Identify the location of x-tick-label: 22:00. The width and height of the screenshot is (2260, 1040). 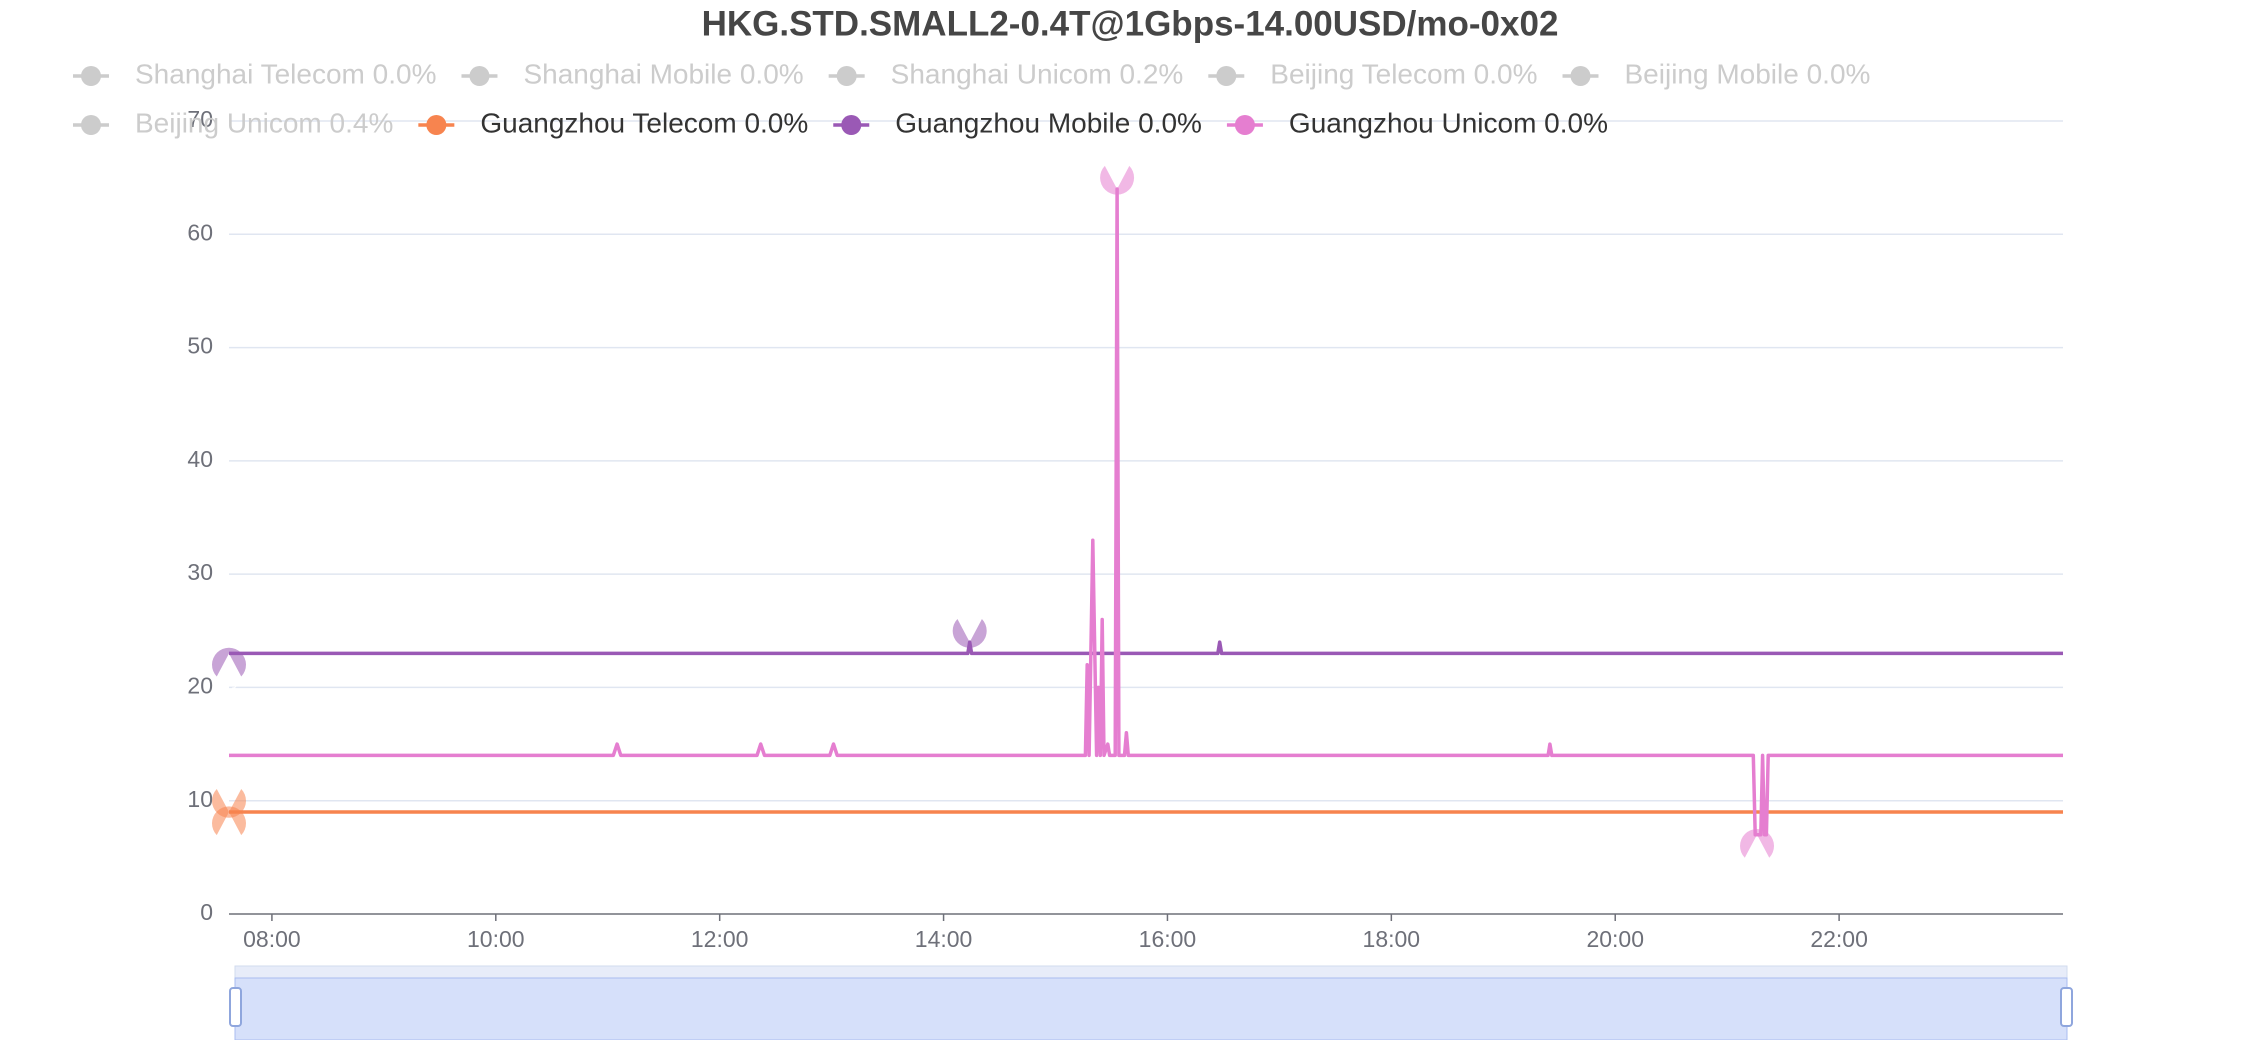
(1839, 939).